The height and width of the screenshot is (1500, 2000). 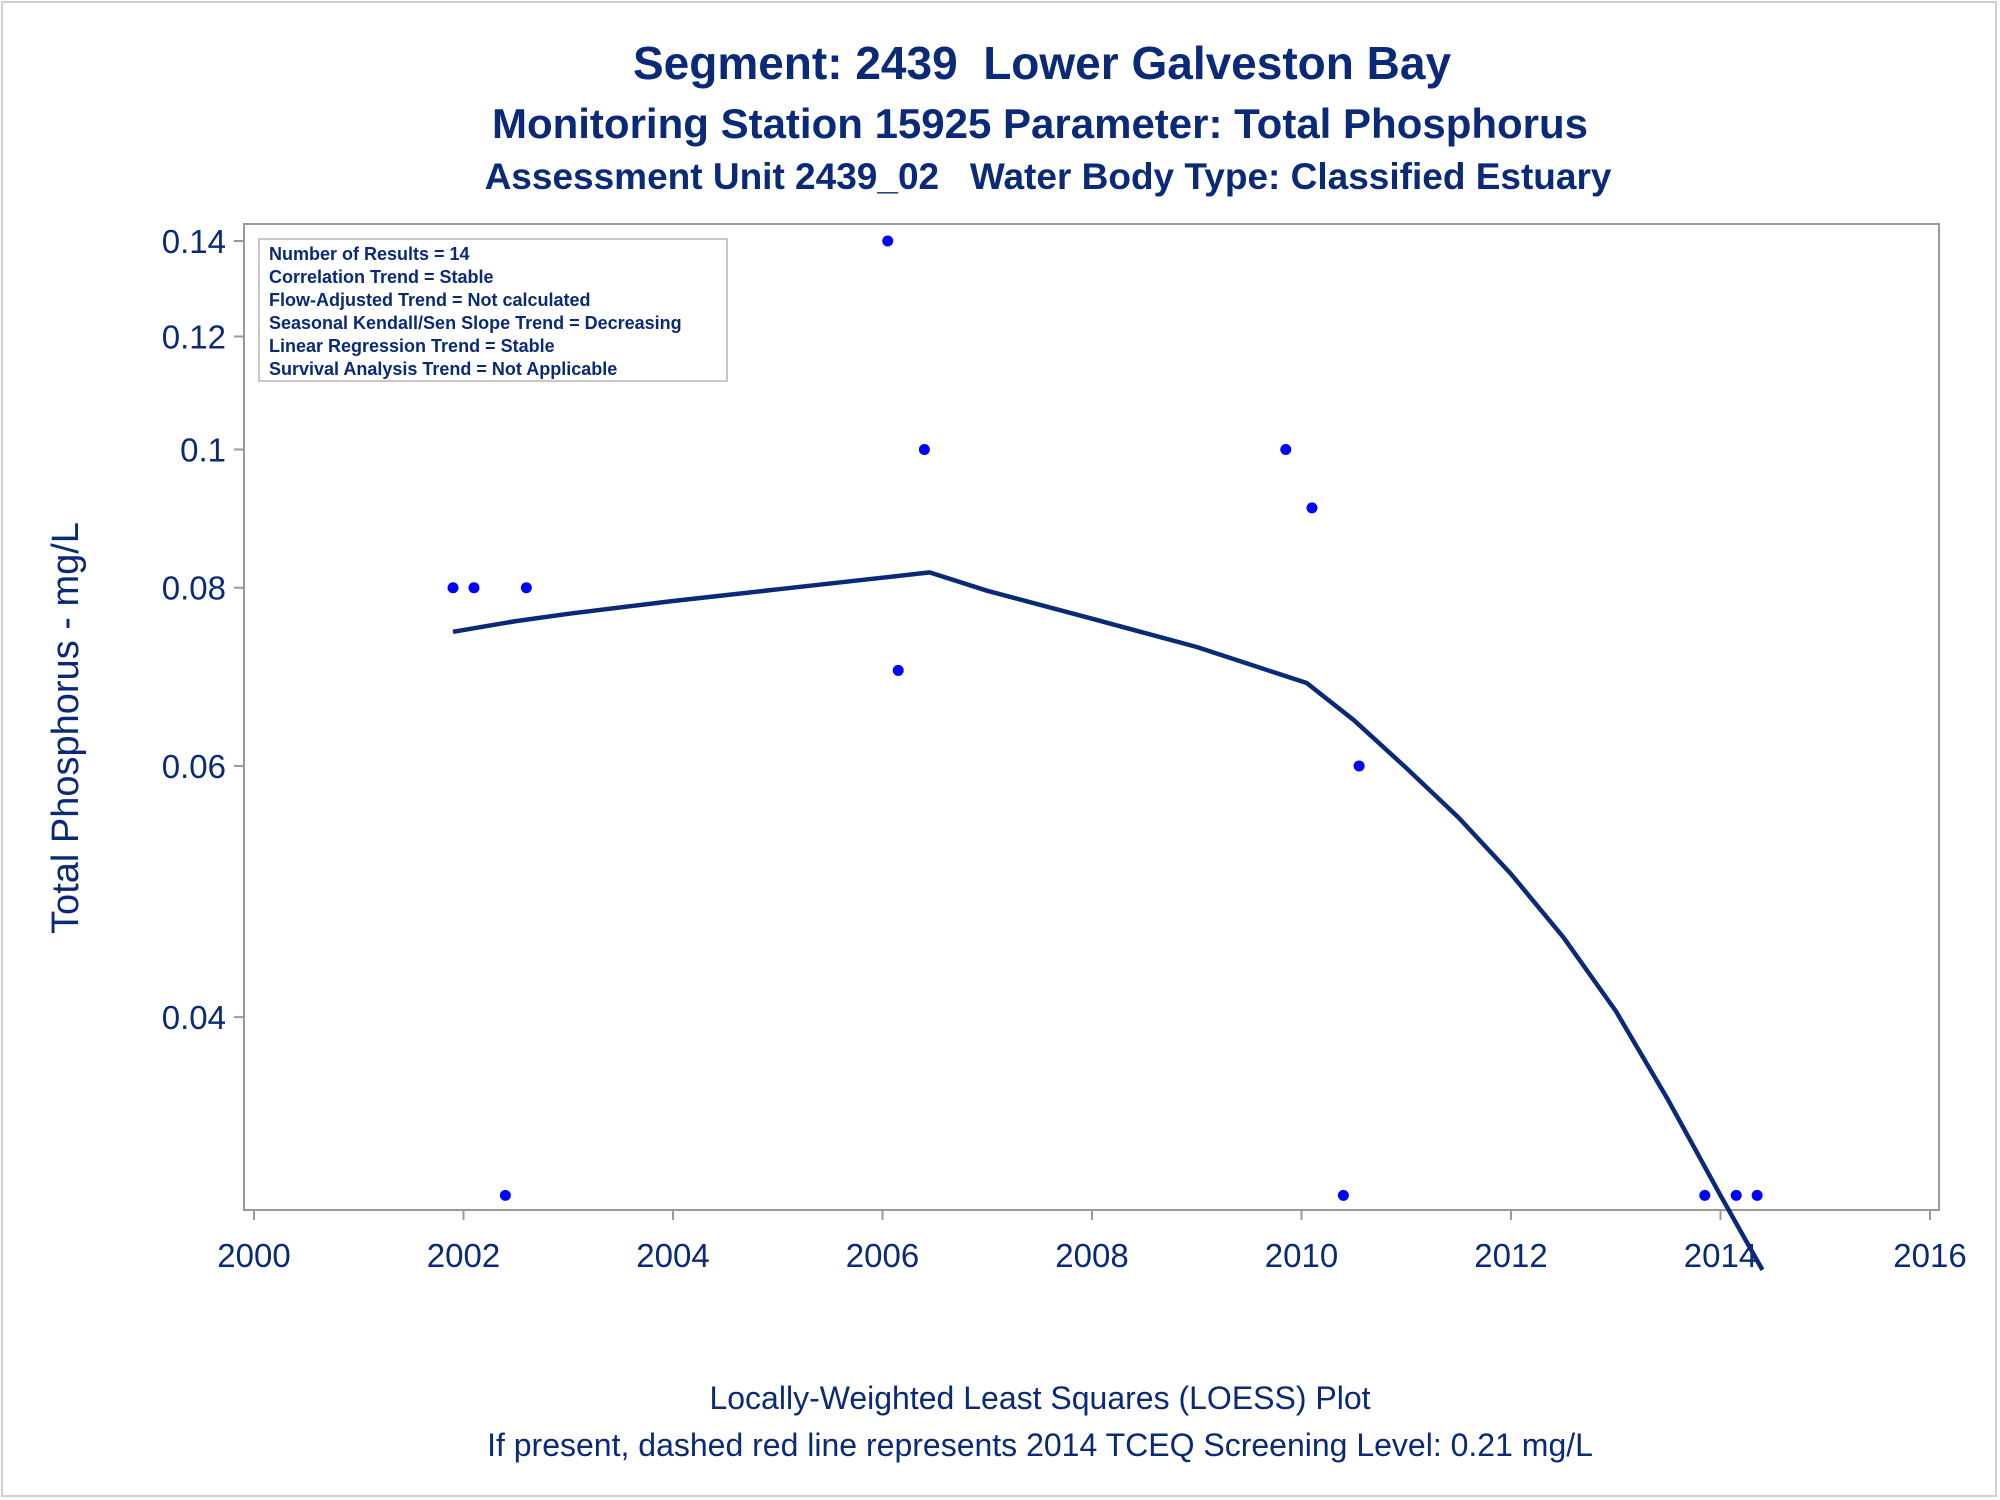 I want to click on x-axis: 2000 2002 2004 2006 2008 2010 2012 2014 2016, so click(x=1092, y=1242).